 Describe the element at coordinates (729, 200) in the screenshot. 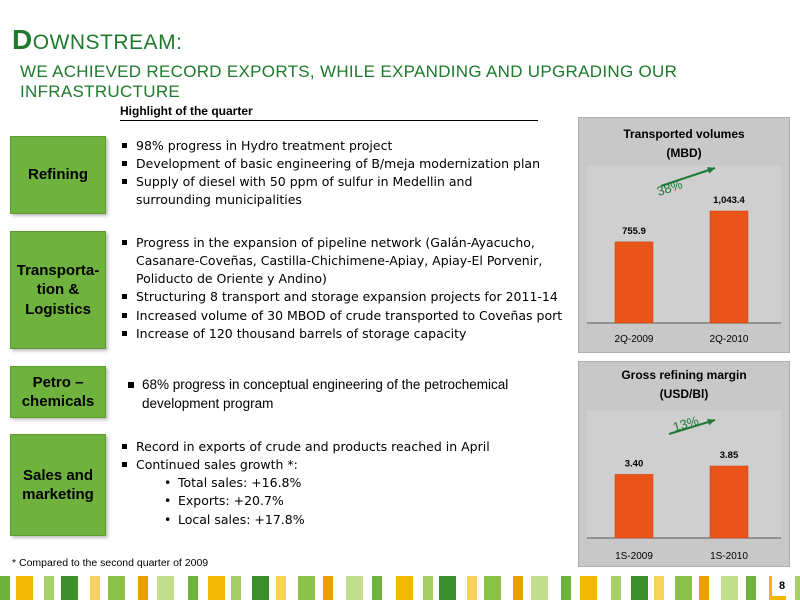

I see `data-label: 1,043.4` at that location.